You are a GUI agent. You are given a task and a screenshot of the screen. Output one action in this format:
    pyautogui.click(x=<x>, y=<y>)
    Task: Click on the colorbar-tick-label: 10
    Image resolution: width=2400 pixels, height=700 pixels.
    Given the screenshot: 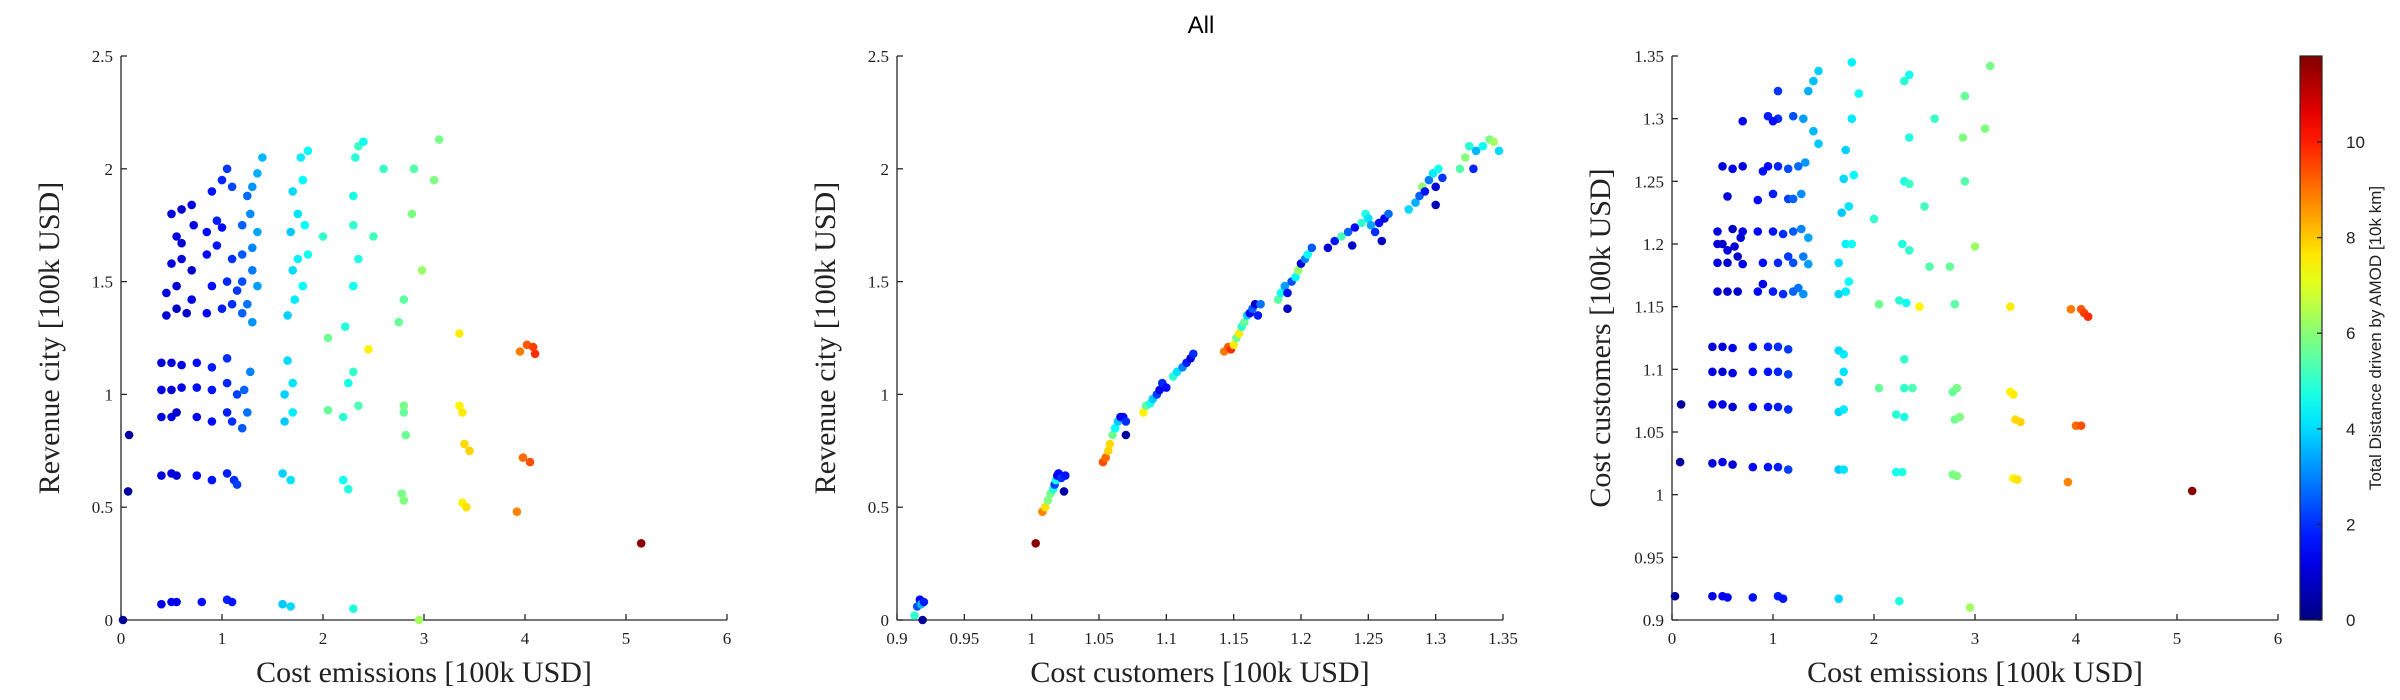 What is the action you would take?
    pyautogui.click(x=2355, y=142)
    